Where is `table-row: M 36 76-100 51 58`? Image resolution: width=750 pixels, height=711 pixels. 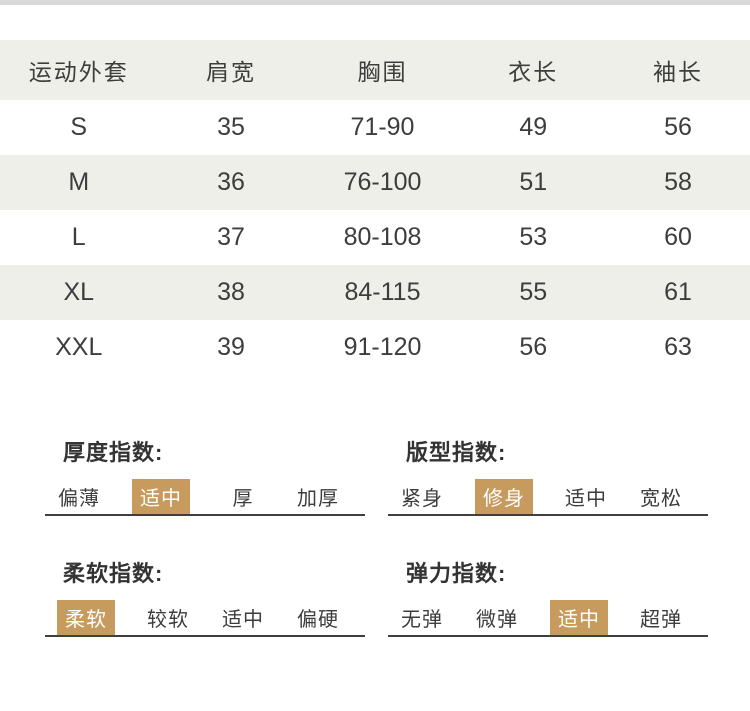 table-row: M 36 76-100 51 58 is located at coordinates (375, 182).